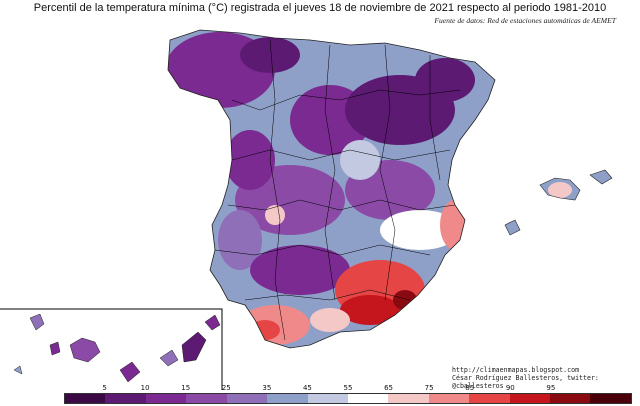 The width and height of the screenshot is (640, 406). I want to click on legend-color-bar, so click(348, 398).